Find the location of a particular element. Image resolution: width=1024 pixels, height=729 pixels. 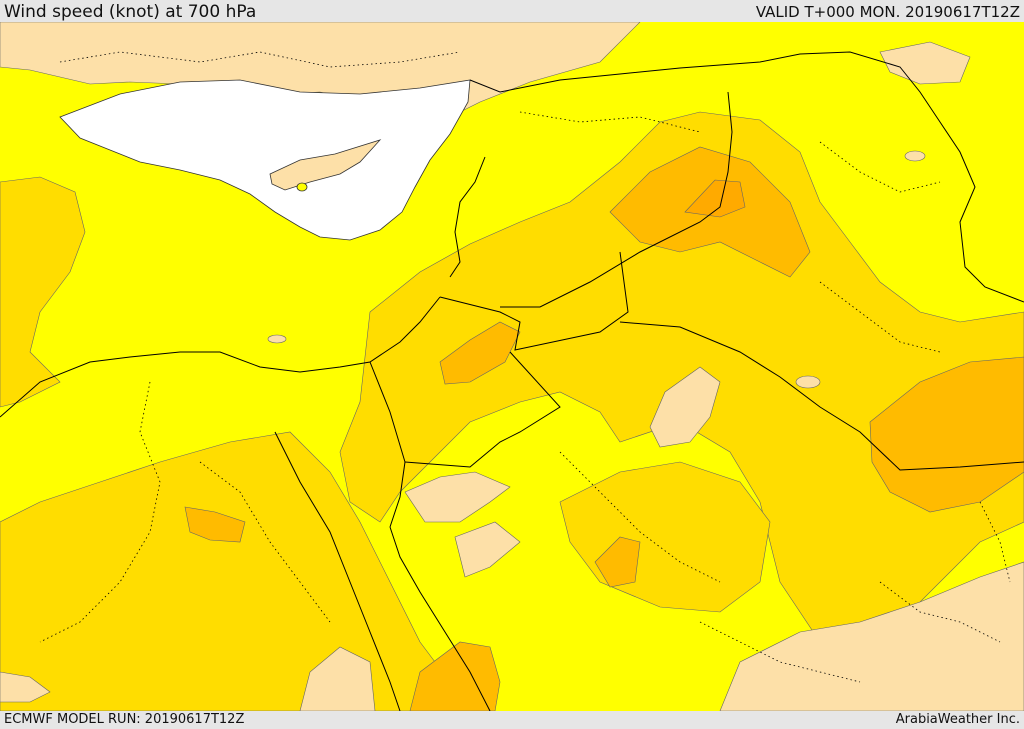

light-patch-saudi is located at coordinates (487, 549).